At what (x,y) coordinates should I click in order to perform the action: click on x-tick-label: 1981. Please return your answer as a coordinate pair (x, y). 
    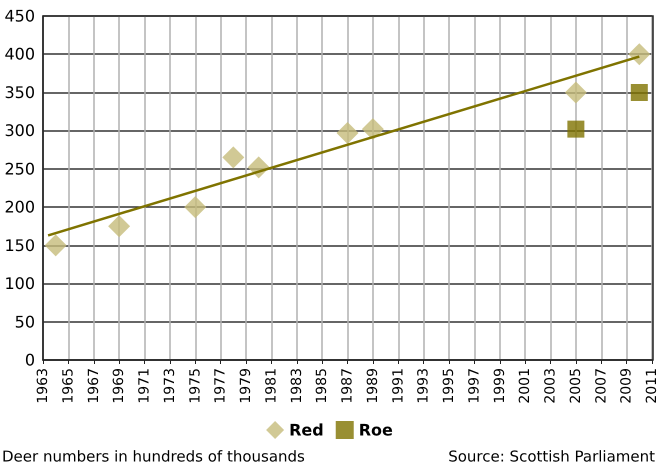
    Looking at the image, I should click on (271, 386).